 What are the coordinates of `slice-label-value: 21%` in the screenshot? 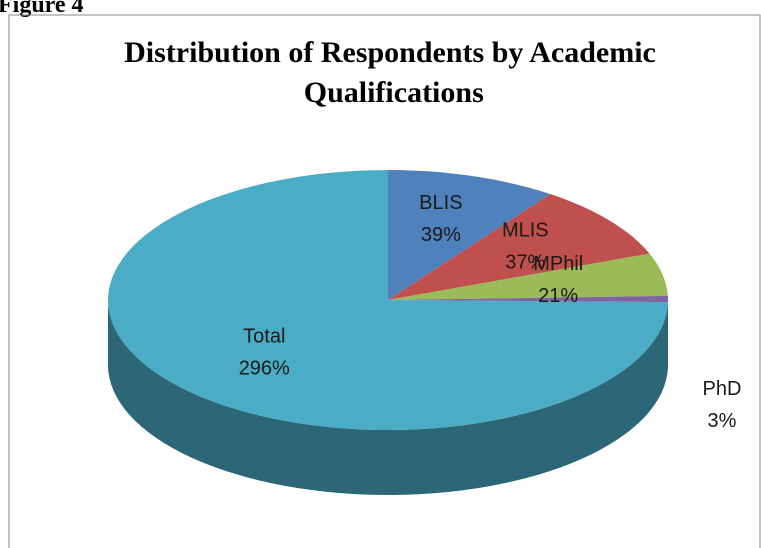 It's located at (558, 296).